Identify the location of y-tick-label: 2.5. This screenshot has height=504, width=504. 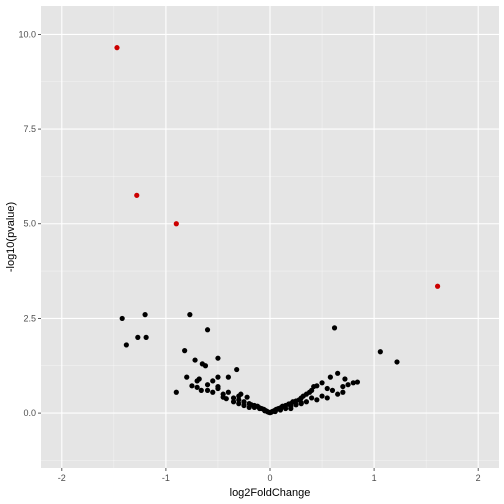
(29, 318).